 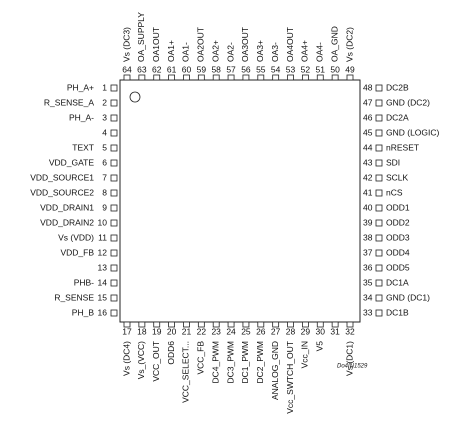 What do you see at coordinates (320, 52) in the screenshot?
I see `pin-label: OA4-` at bounding box center [320, 52].